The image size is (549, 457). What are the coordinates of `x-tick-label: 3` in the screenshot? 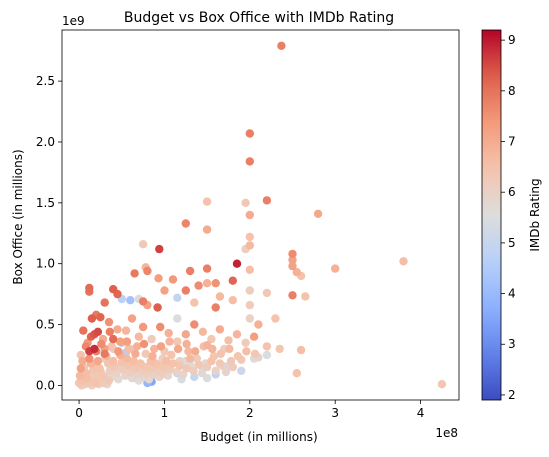 It's located at (335, 413).